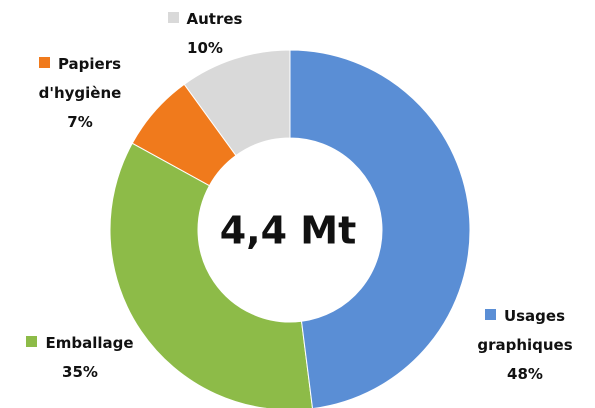 This screenshot has height=408, width=595. What do you see at coordinates (525, 330) in the screenshot?
I see `category-name: Usages graphiques` at bounding box center [525, 330].